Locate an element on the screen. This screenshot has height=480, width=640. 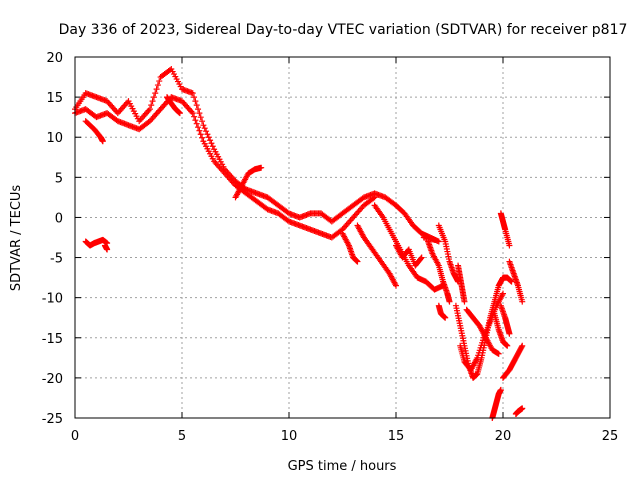
series-trace-isolated-1-tail is located at coordinates (106, 247).